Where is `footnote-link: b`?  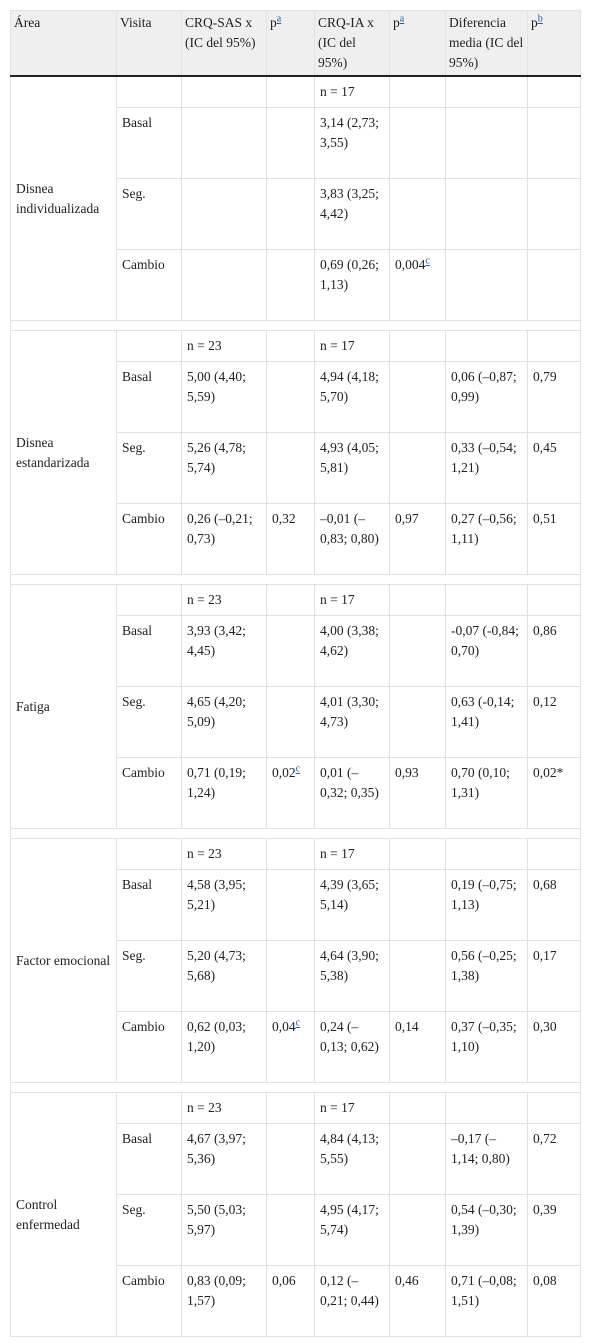
footnote-link: b is located at coordinates (540, 19).